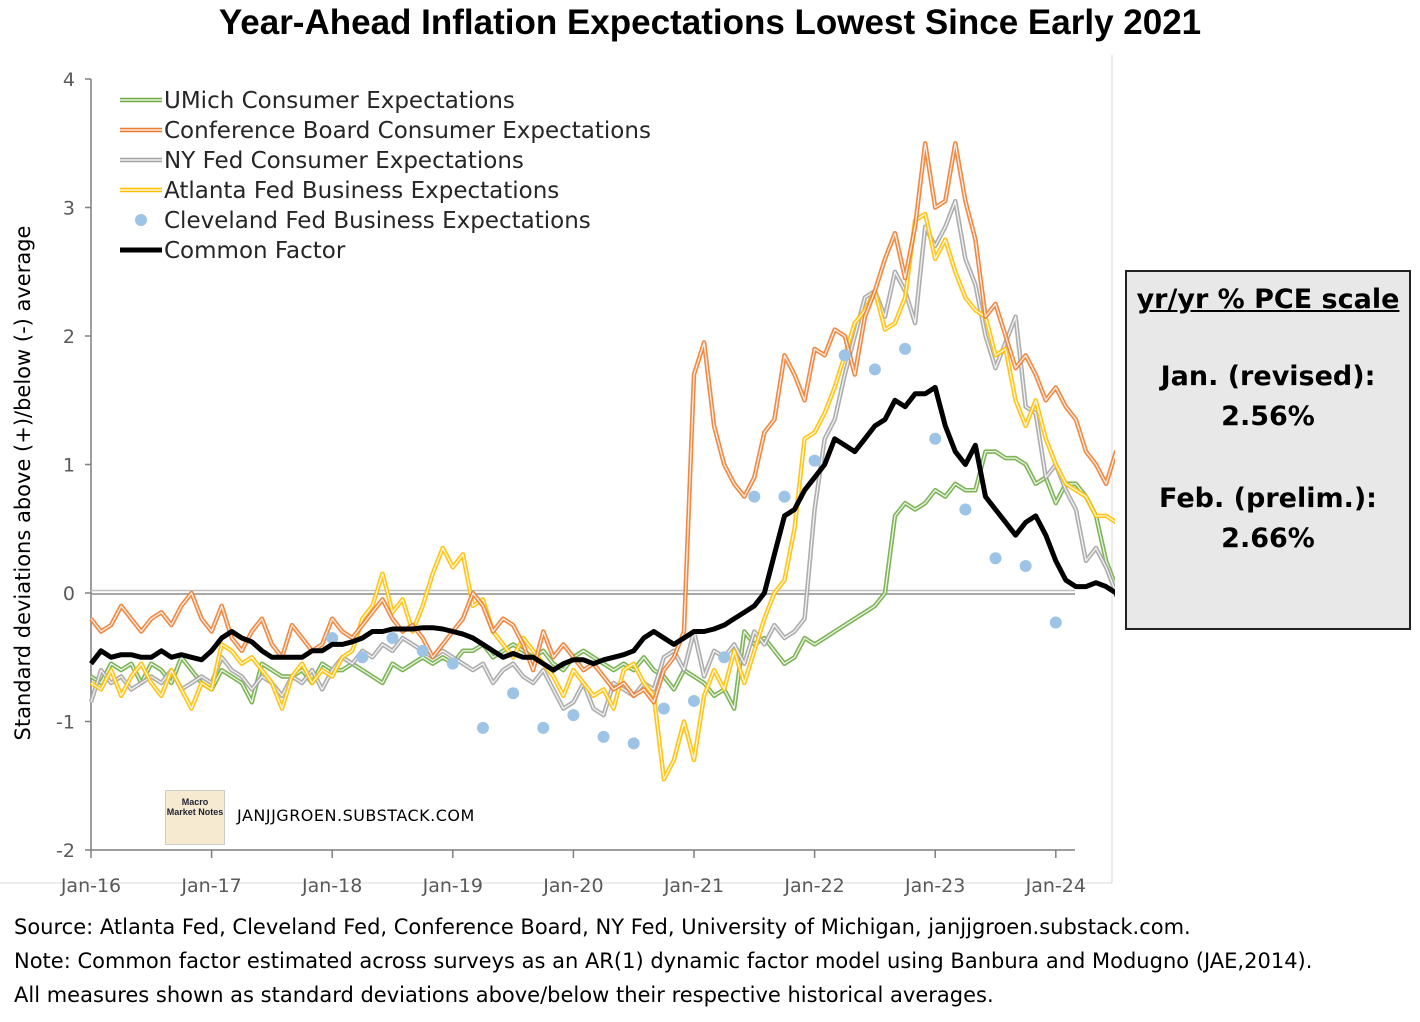  Describe the element at coordinates (407, 131) in the screenshot. I see `legend-label: Conference Board Consumer Expectations` at that location.